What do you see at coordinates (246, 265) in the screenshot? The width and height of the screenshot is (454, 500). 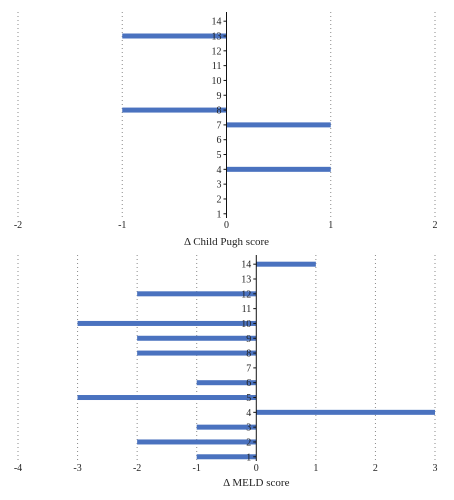 I see `meld-category-label: 14` at bounding box center [246, 265].